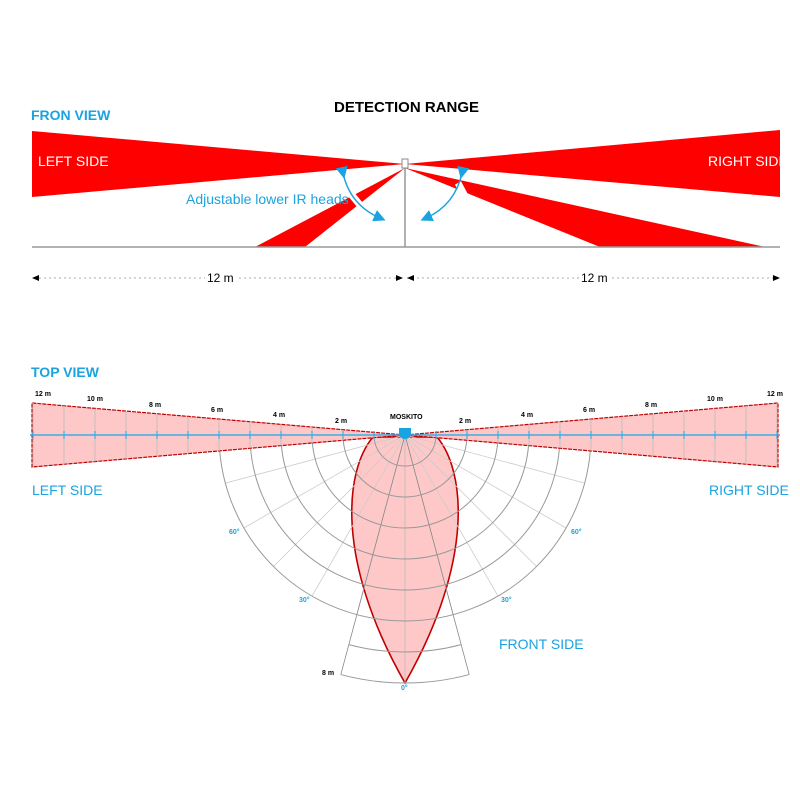  Describe the element at coordinates (594, 278) in the screenshot. I see `right-distance: 12 m` at that location.